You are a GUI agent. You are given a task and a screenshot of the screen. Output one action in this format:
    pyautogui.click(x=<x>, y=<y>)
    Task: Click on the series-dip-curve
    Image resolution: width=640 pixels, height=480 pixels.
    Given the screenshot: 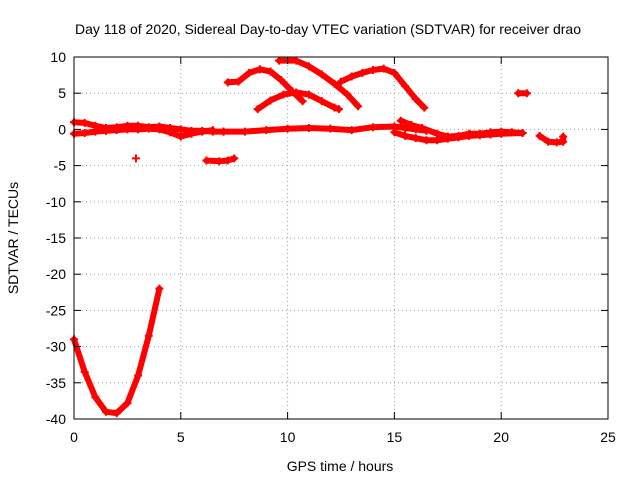 What is the action you would take?
    pyautogui.click(x=117, y=351)
    